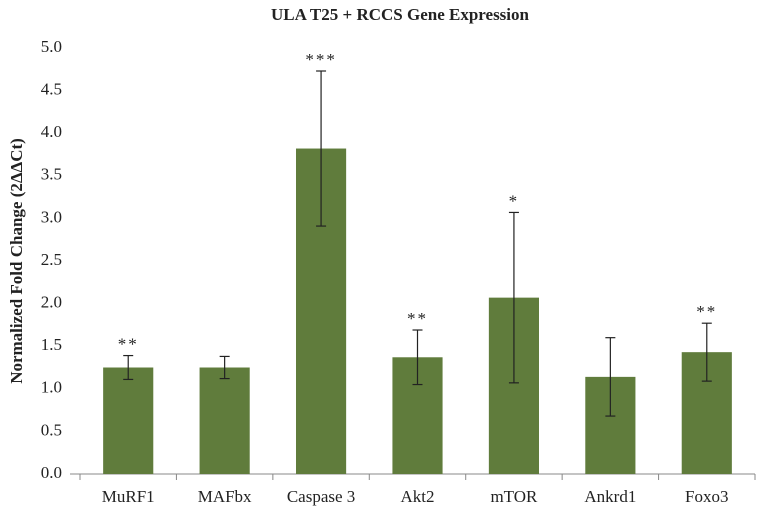  I want to click on y-tick-label: 2.0, so click(51, 302).